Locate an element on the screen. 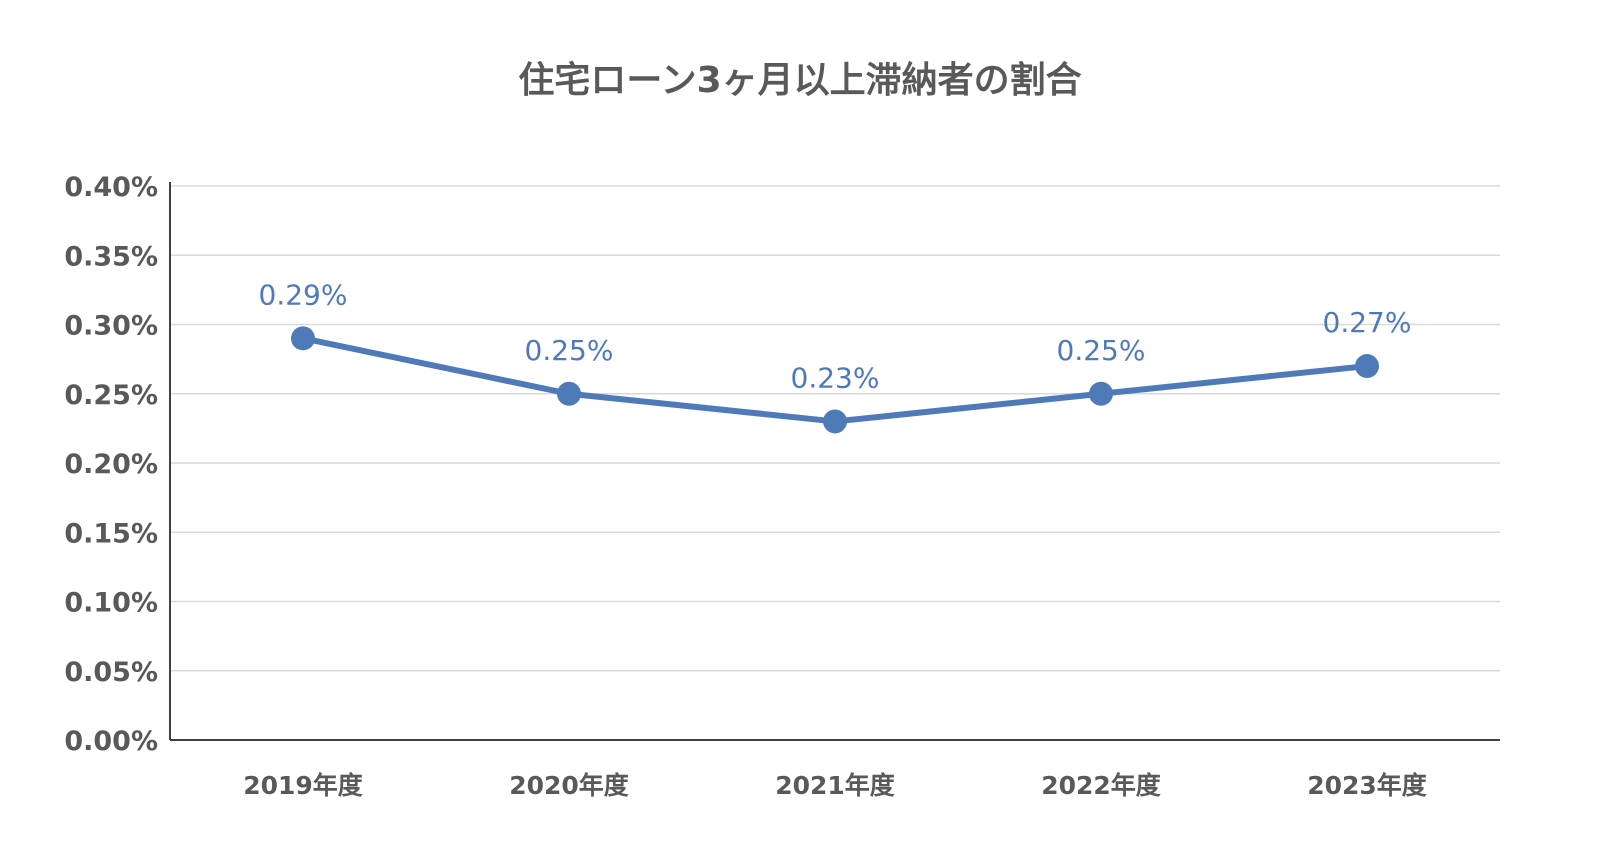 The image size is (1600, 845). x-tick-label: 2019年度 is located at coordinates (303, 785).